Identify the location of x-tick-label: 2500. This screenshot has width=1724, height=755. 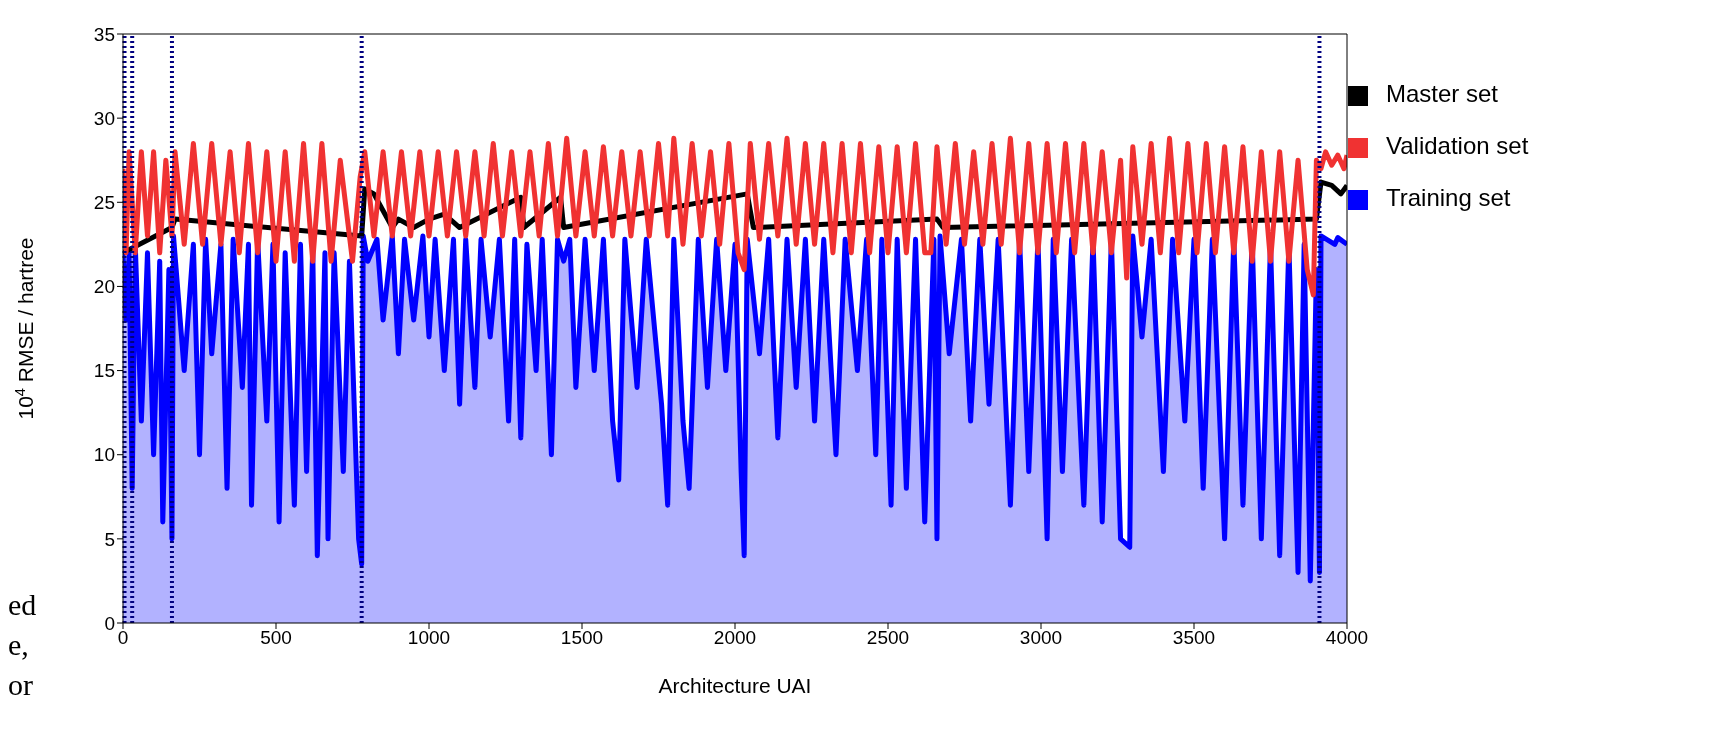
(888, 638).